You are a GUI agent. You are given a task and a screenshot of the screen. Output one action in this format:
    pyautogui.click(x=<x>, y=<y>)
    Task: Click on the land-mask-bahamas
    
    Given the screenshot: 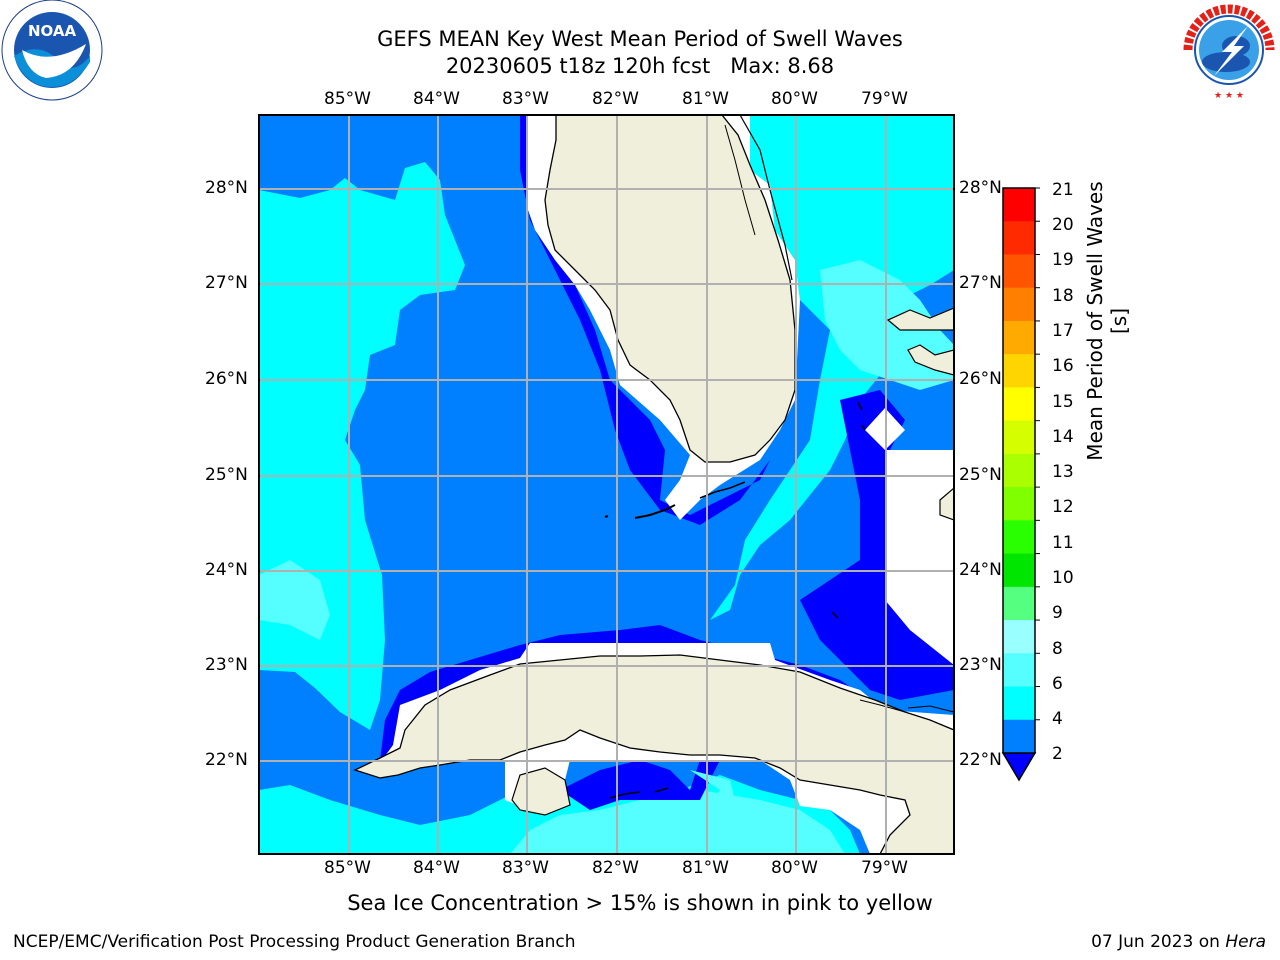 What is the action you would take?
    pyautogui.click(x=919, y=557)
    